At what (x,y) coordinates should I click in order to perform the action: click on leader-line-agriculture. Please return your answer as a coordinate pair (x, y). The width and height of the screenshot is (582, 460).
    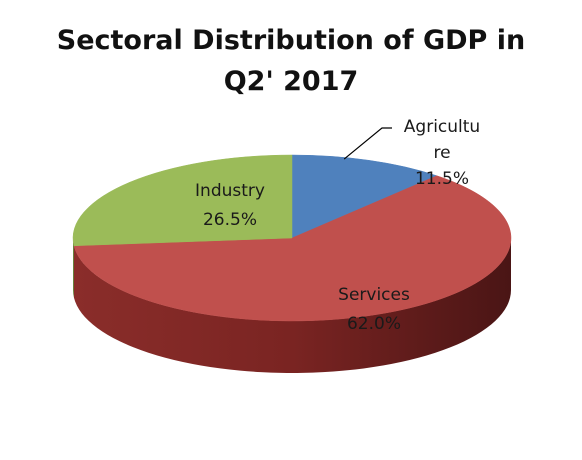
    Looking at the image, I should click on (367, 143).